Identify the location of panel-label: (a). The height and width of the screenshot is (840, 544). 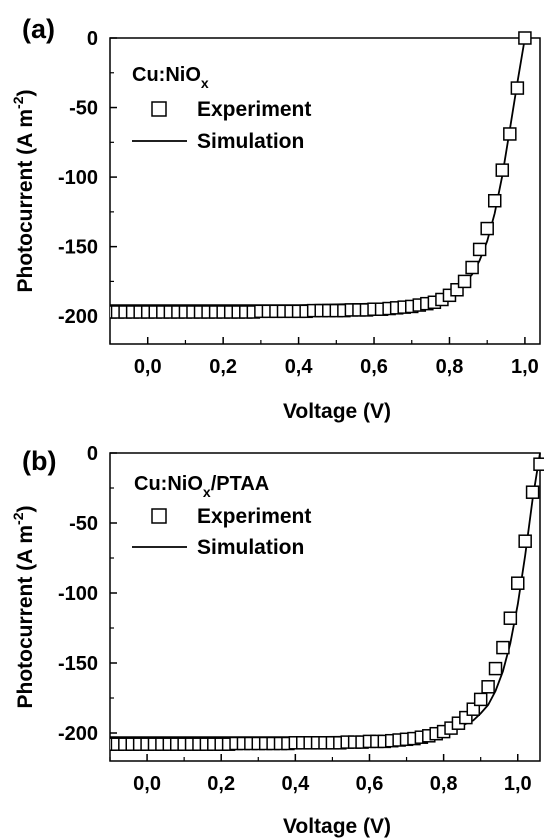
(38, 29).